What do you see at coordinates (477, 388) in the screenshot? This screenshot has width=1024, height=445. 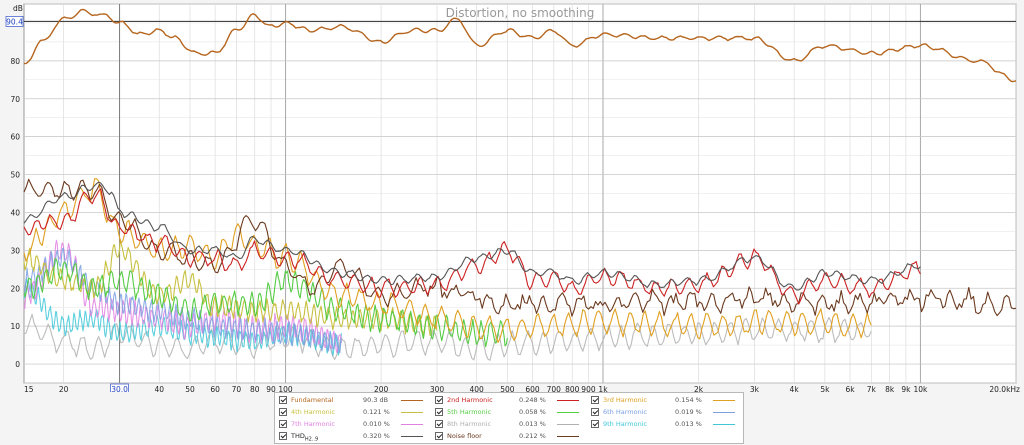 I see `x-tick-label: 400` at bounding box center [477, 388].